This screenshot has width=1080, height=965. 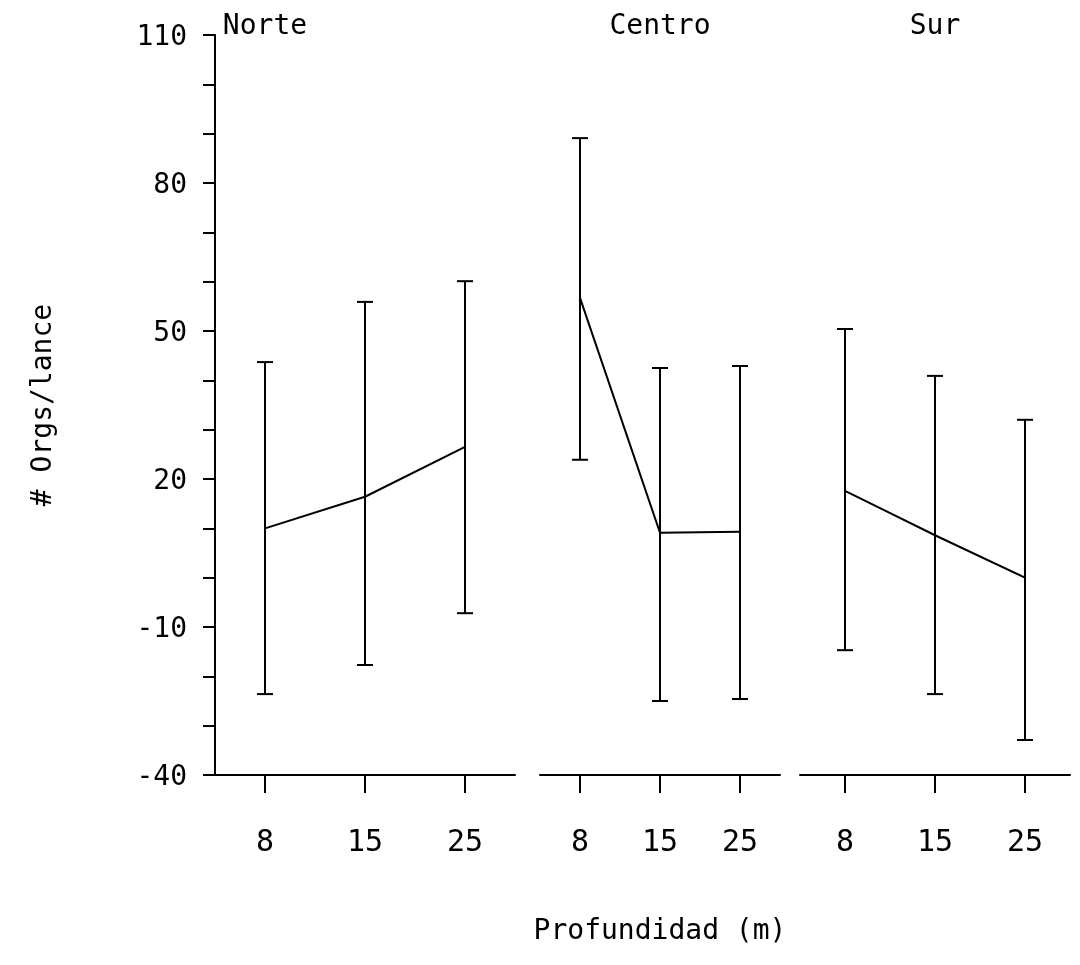 I want to click on y-tick-label: 80, so click(x=170, y=183).